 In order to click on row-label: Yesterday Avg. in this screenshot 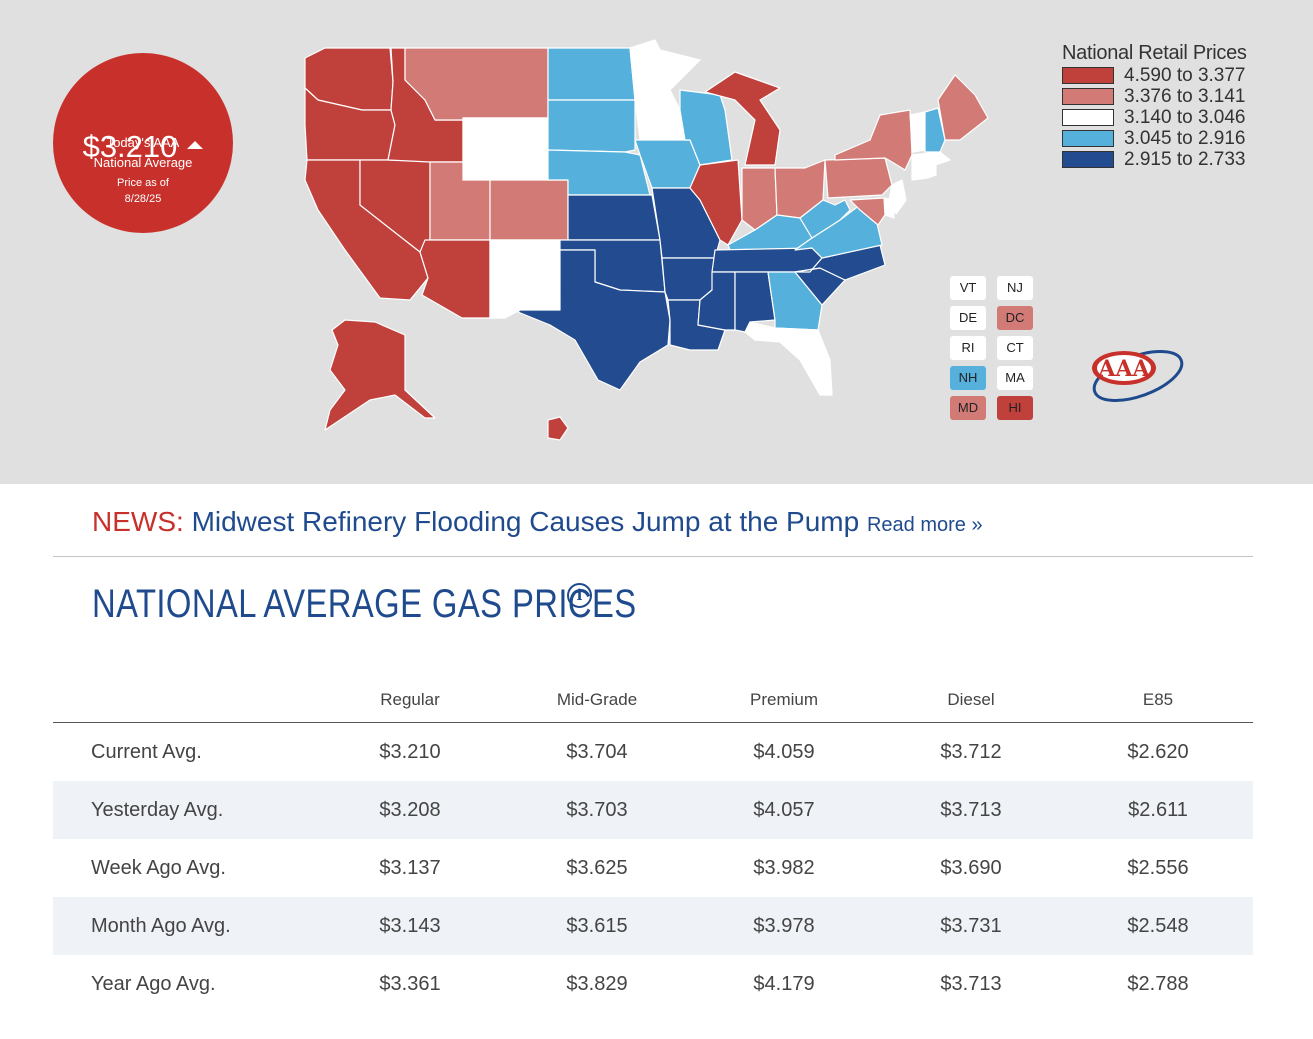, I will do `click(157, 810)`.